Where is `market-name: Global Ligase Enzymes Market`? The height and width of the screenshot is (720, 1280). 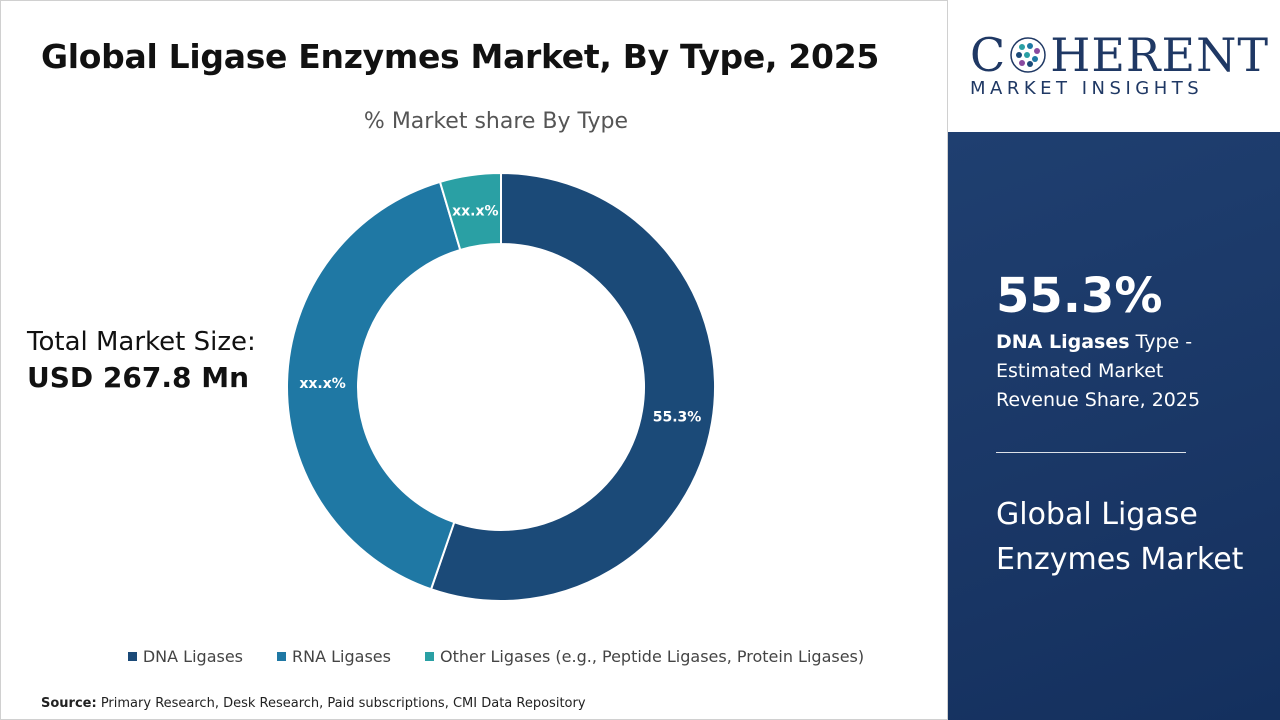
market-name: Global Ligase Enzymes Market is located at coordinates (1120, 537).